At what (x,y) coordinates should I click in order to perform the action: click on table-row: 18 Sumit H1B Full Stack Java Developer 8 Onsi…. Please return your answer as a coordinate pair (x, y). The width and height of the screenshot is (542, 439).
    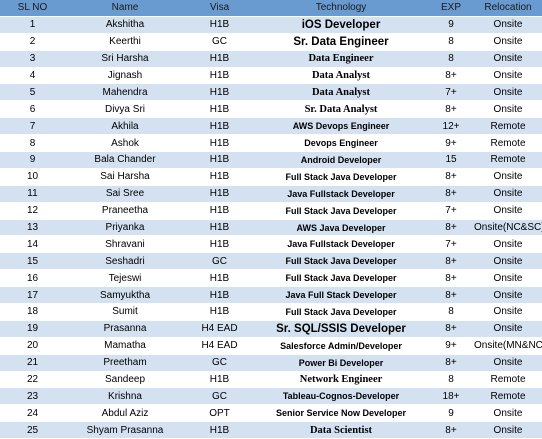
    Looking at the image, I should click on (271, 312).